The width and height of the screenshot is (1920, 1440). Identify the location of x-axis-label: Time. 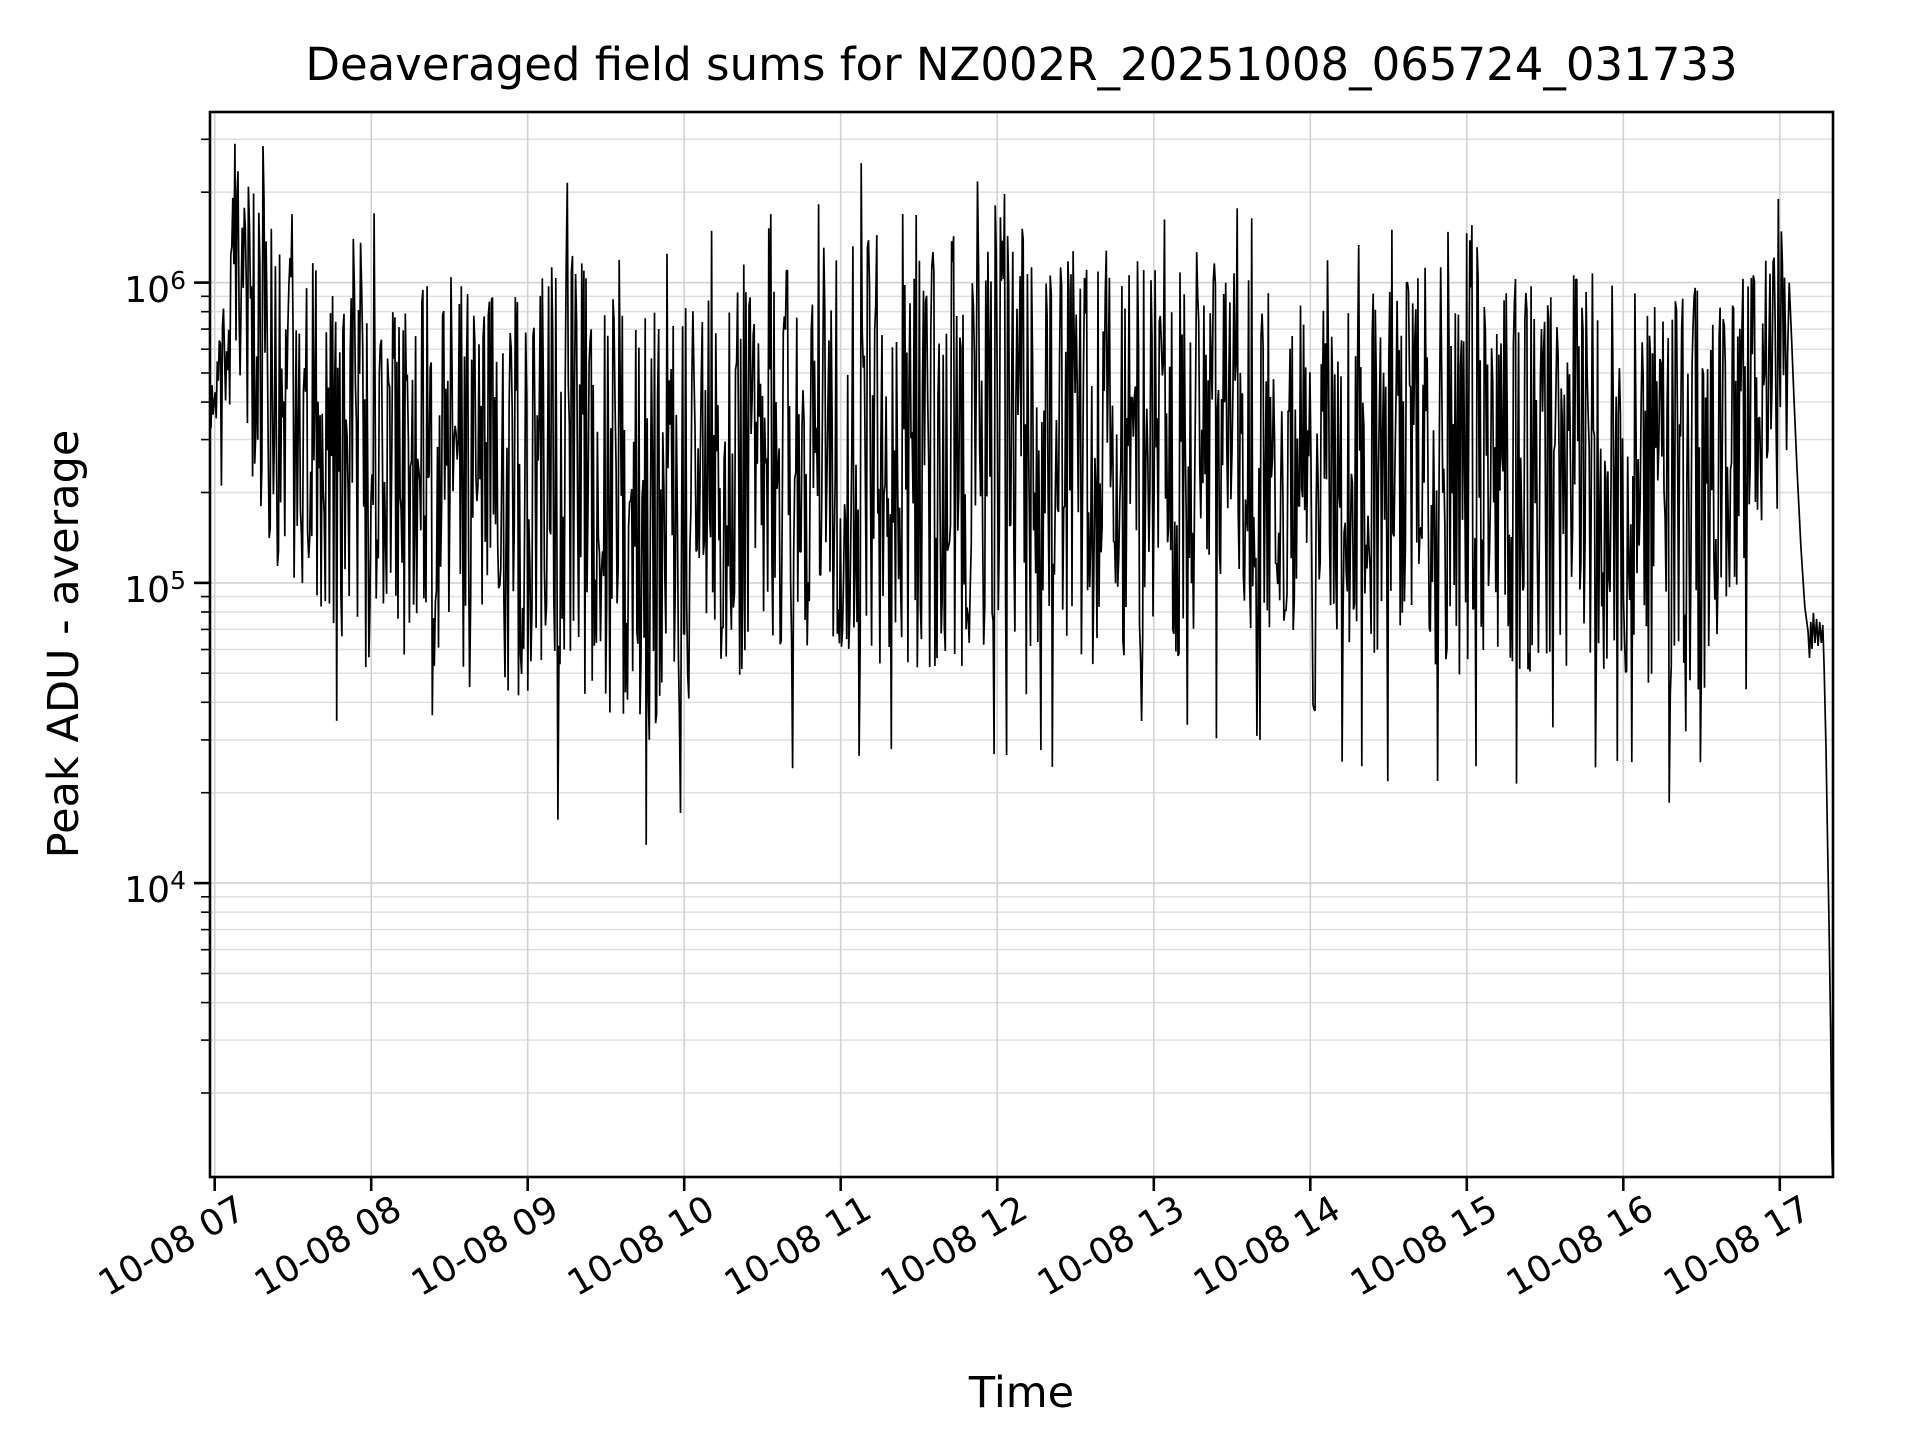
(1021, 1393).